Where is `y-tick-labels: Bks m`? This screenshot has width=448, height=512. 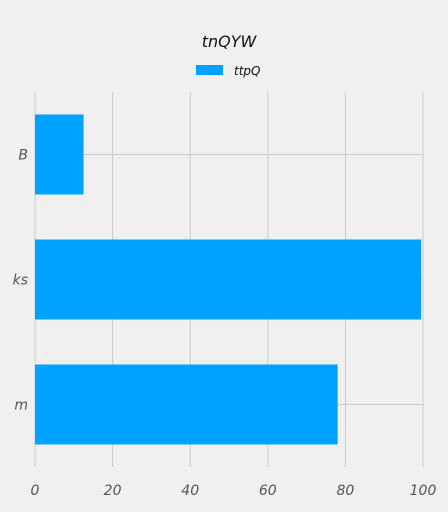
y-tick-labels: Bks m is located at coordinates (20, 281).